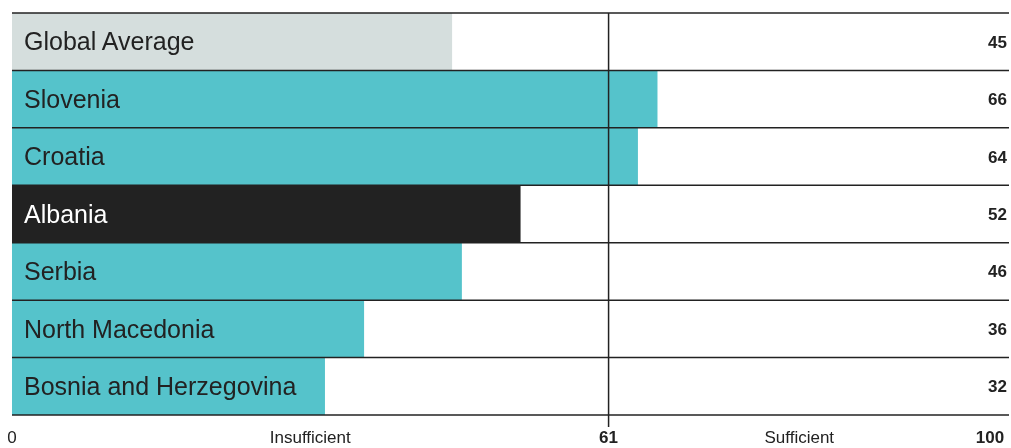 The image size is (1011, 448). I want to click on x-tick-label: 61, so click(609, 437).